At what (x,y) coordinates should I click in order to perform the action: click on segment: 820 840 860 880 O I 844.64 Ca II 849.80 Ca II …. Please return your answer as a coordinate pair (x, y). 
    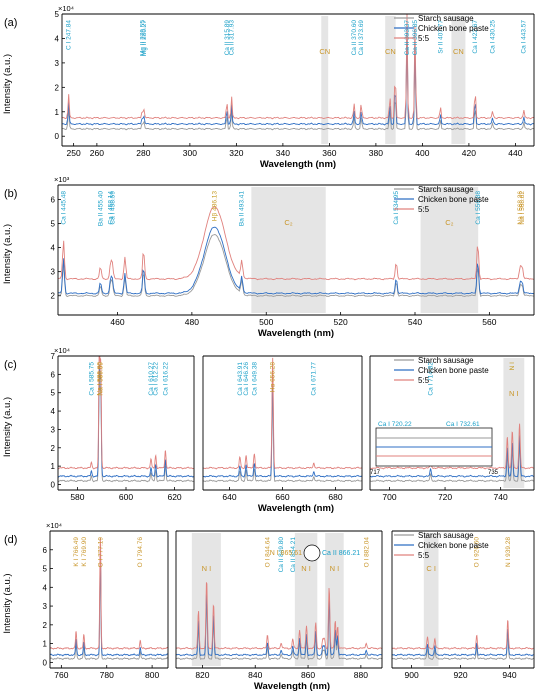
    Looking at the image, I should click on (279, 605).